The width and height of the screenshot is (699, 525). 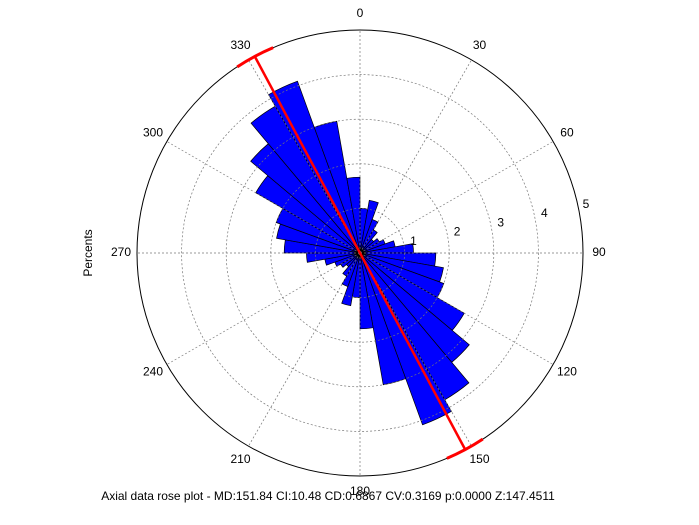 I want to click on r-tick-label: 5, so click(x=586, y=204).